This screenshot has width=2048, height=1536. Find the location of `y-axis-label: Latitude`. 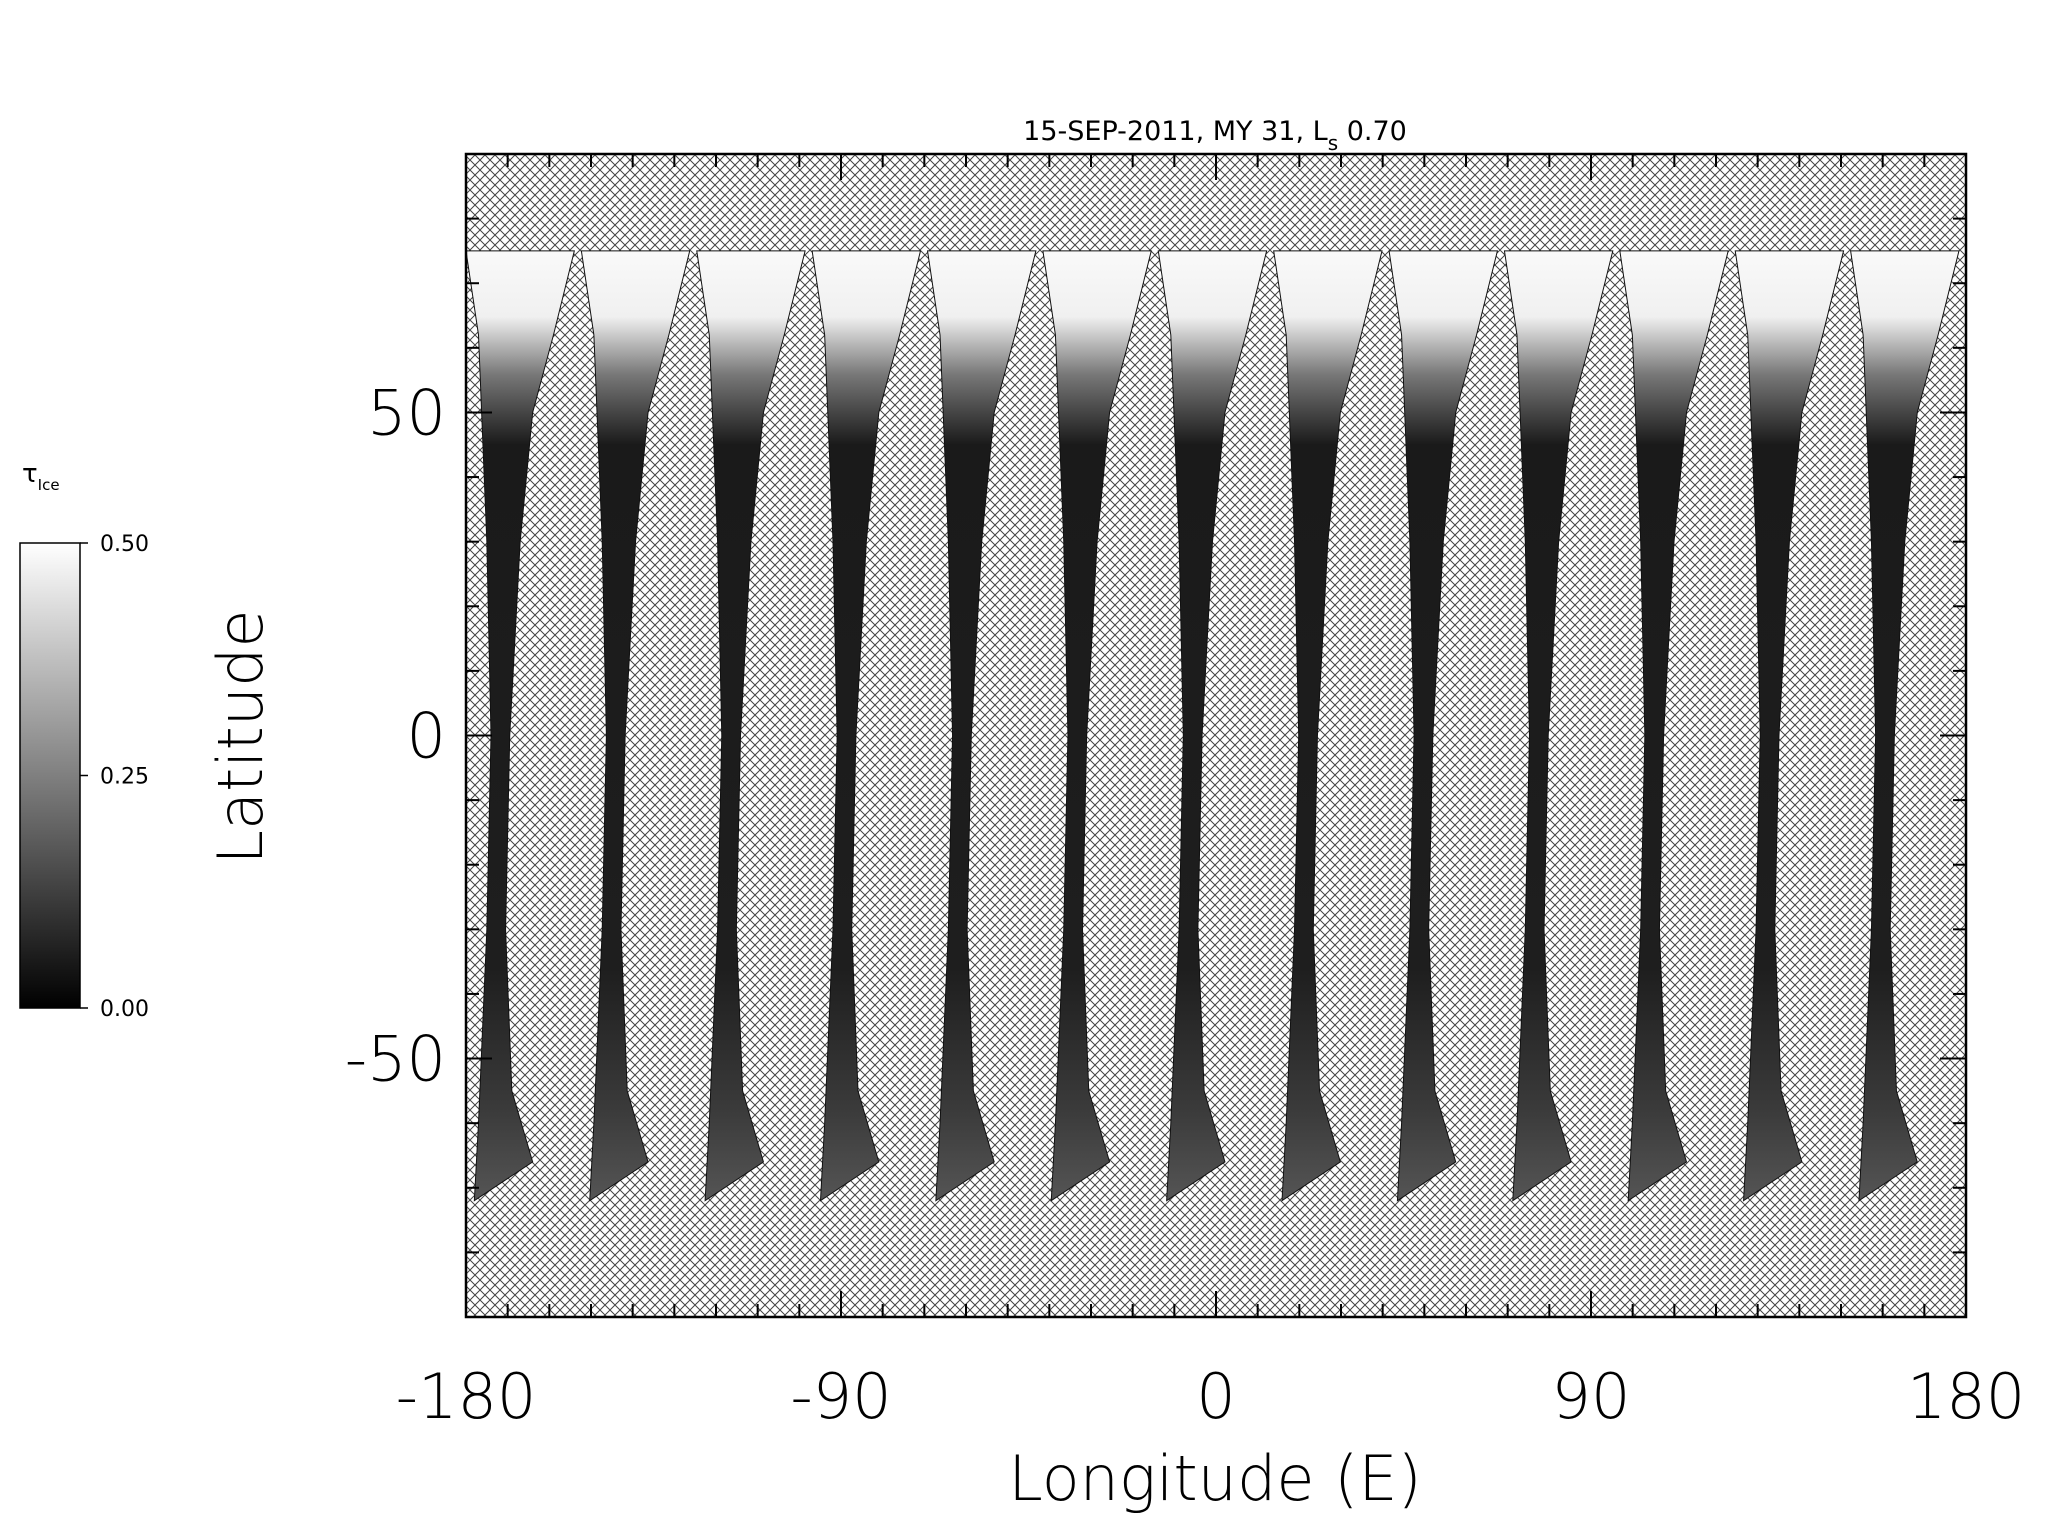

y-axis-label: Latitude is located at coordinates (240, 736).